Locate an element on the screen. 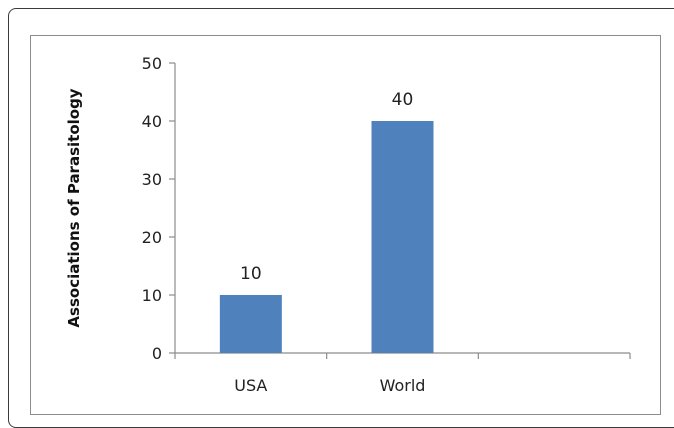 The height and width of the screenshot is (428, 674). bar-world is located at coordinates (402, 237).